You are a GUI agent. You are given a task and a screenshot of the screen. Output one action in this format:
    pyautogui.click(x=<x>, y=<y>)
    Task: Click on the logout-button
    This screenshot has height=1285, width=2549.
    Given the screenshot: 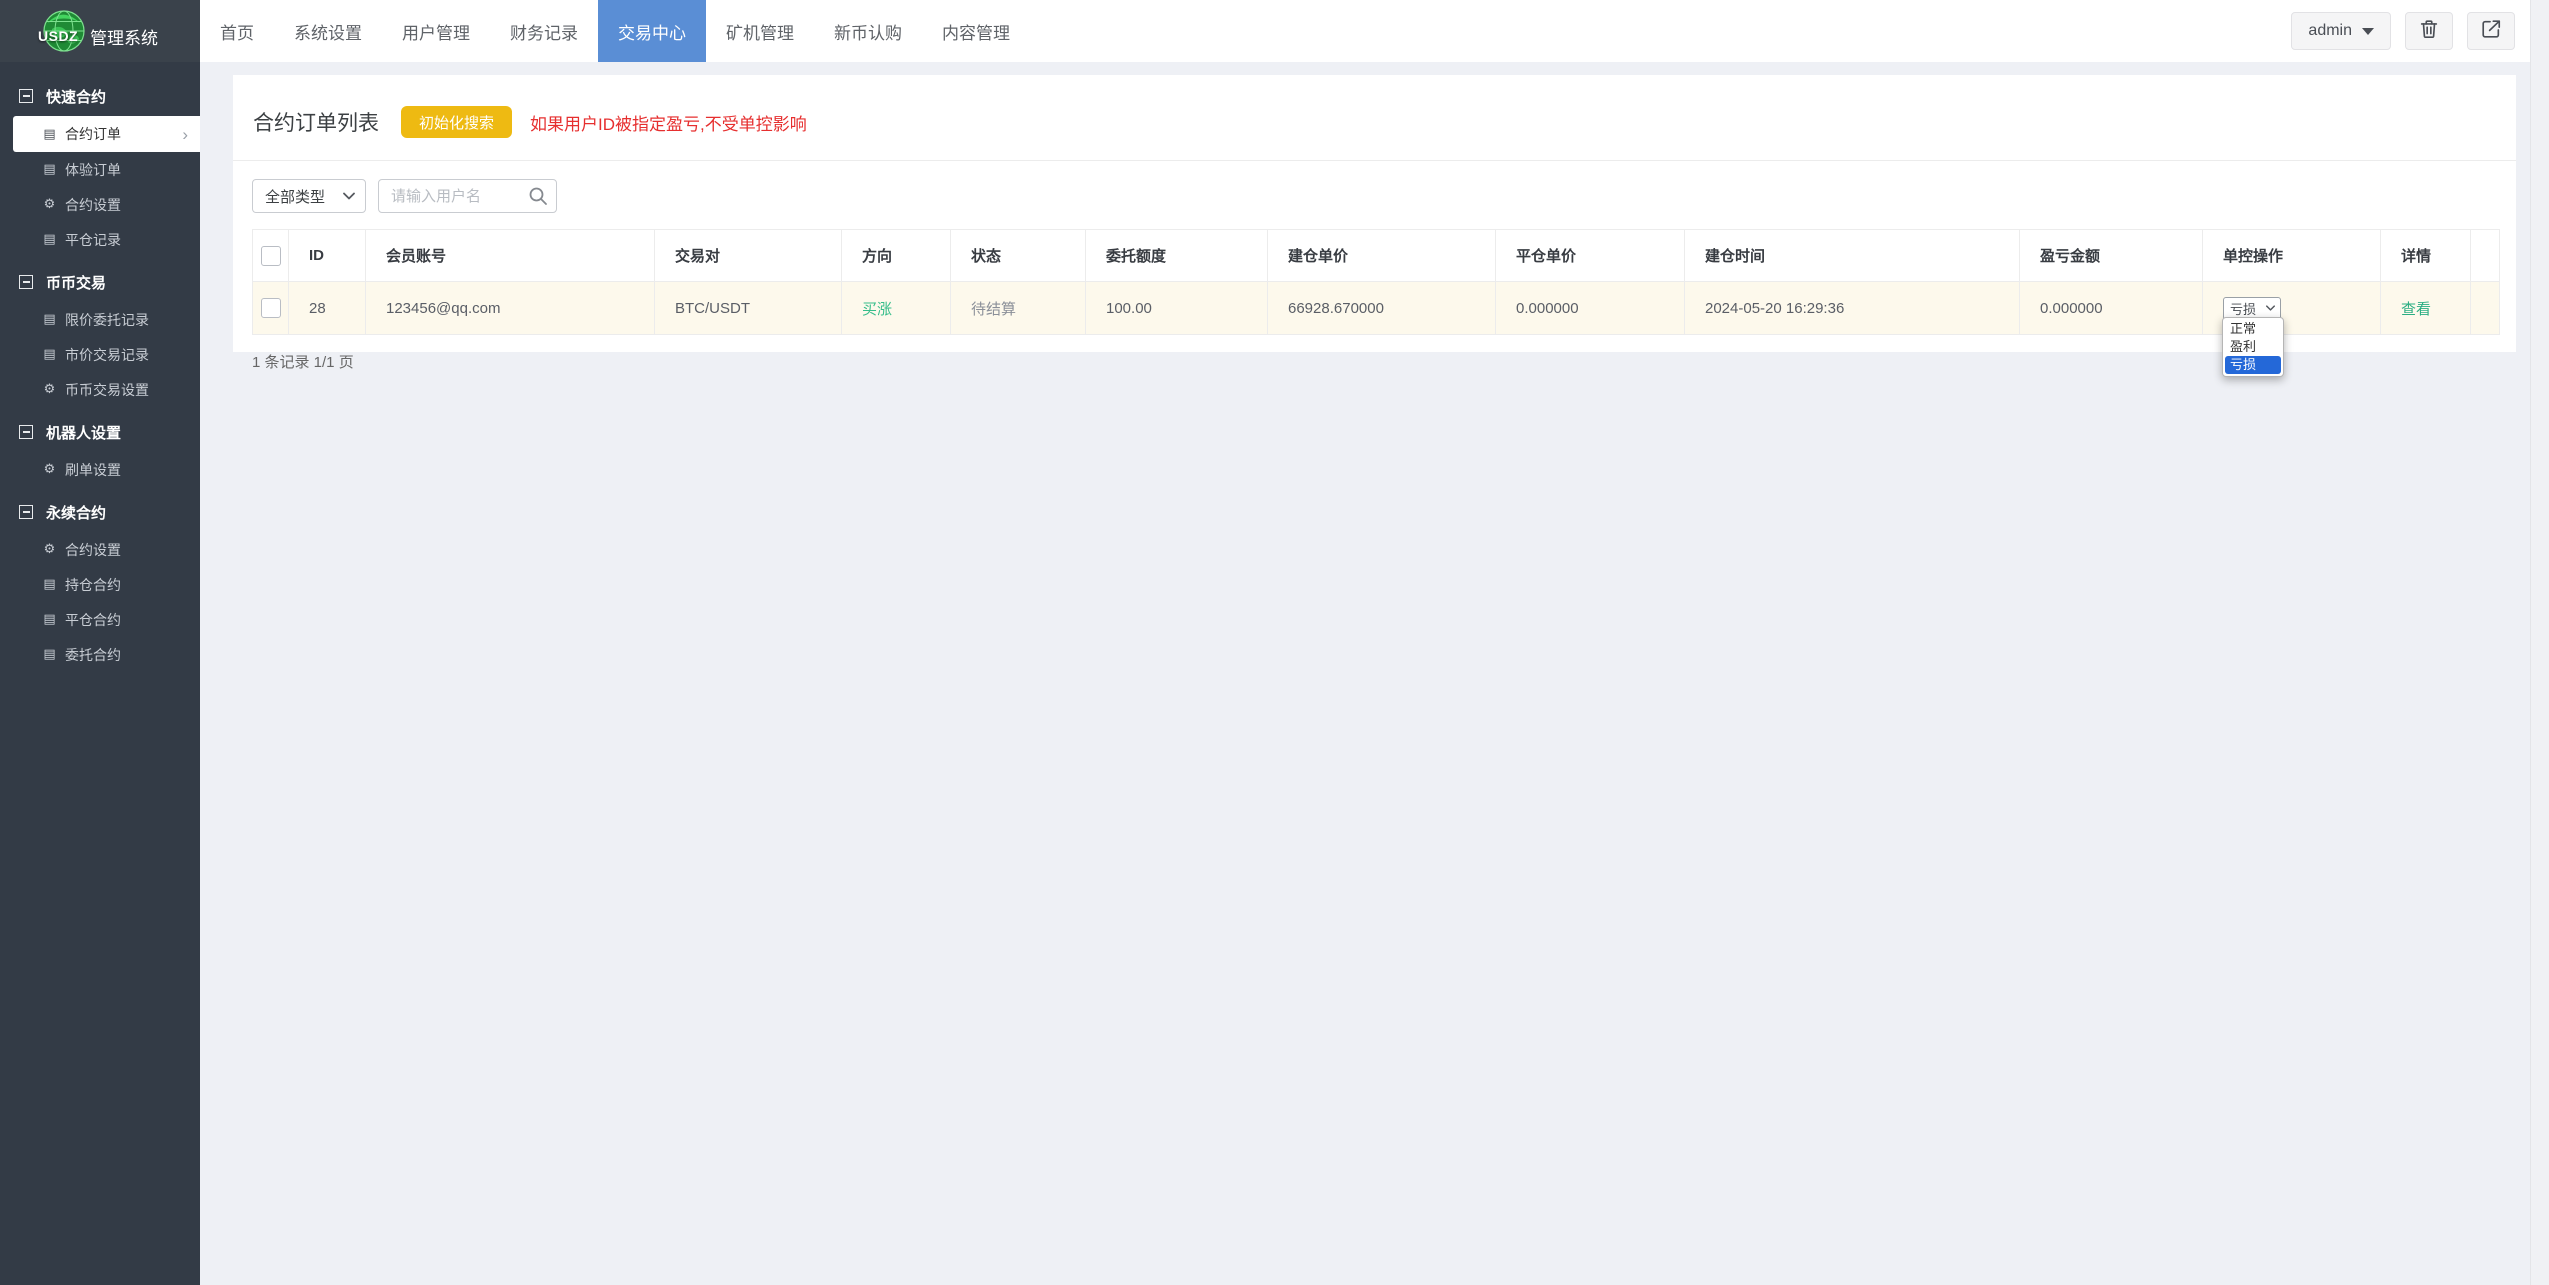 What is the action you would take?
    pyautogui.click(x=2491, y=31)
    